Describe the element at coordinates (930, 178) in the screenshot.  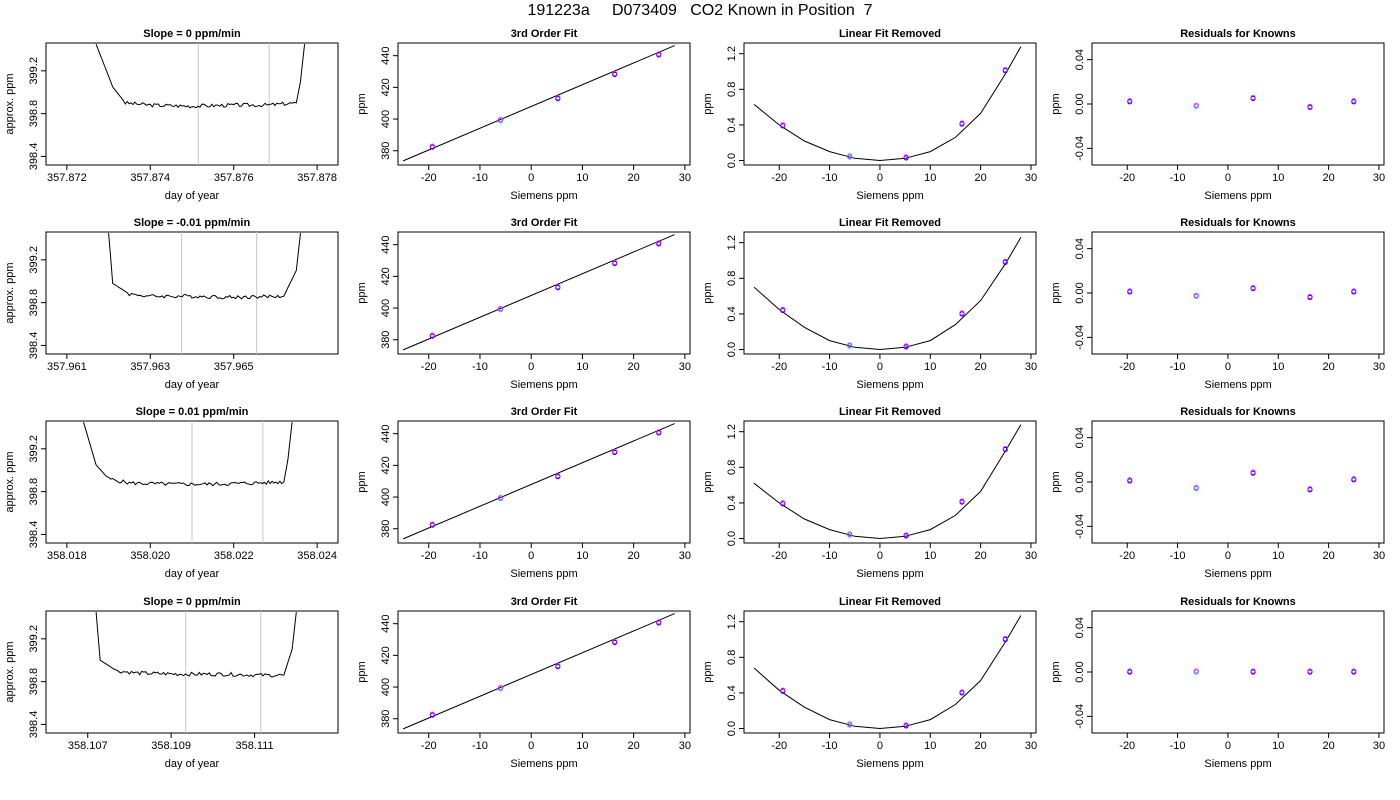
I see `panel-r1-c3-xtick-label-3: 10` at that location.